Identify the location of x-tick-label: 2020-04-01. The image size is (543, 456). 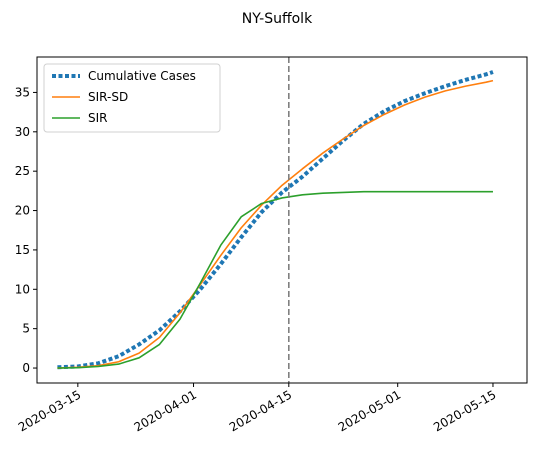
(165, 410).